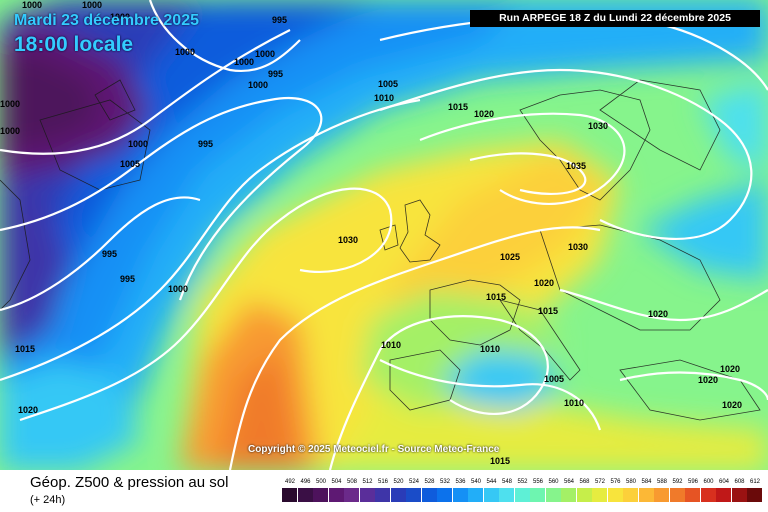 Image resolution: width=768 pixels, height=512 pixels. What do you see at coordinates (382, 482) in the screenshot?
I see `scale-value-label: 516` at bounding box center [382, 482].